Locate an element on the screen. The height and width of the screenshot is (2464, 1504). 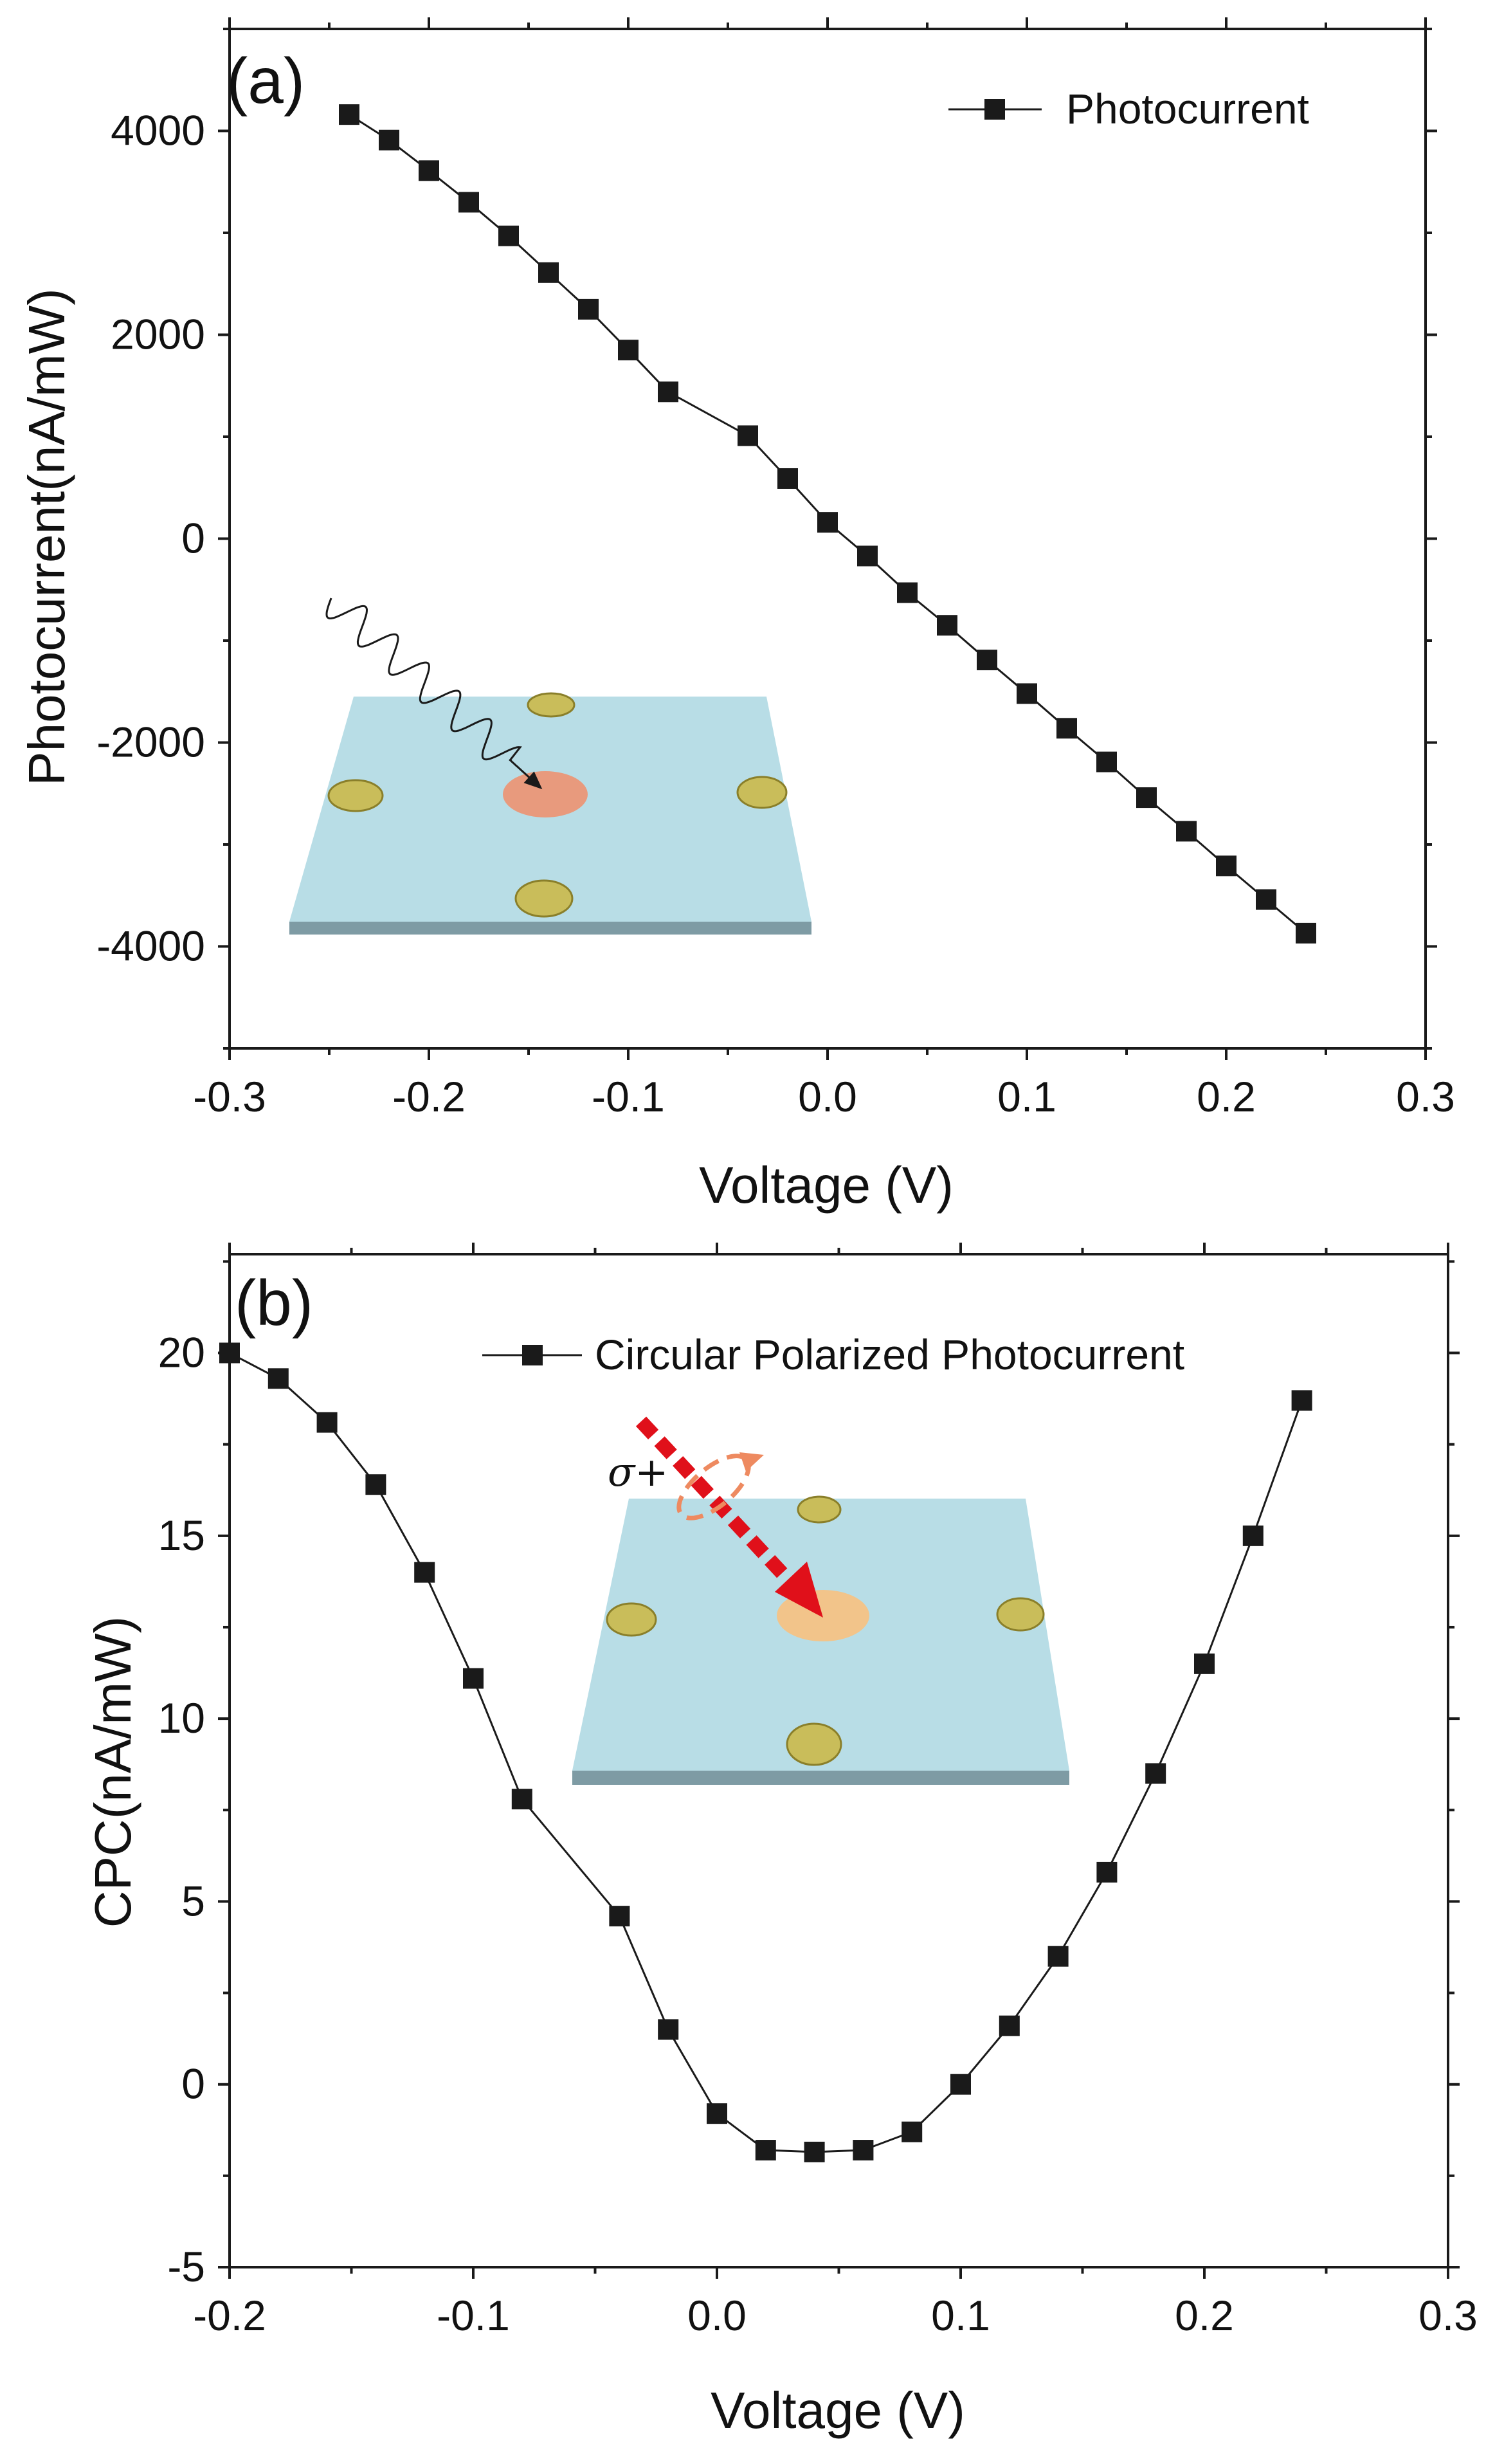
y-tick-label: 5 is located at coordinates (193, 1900).